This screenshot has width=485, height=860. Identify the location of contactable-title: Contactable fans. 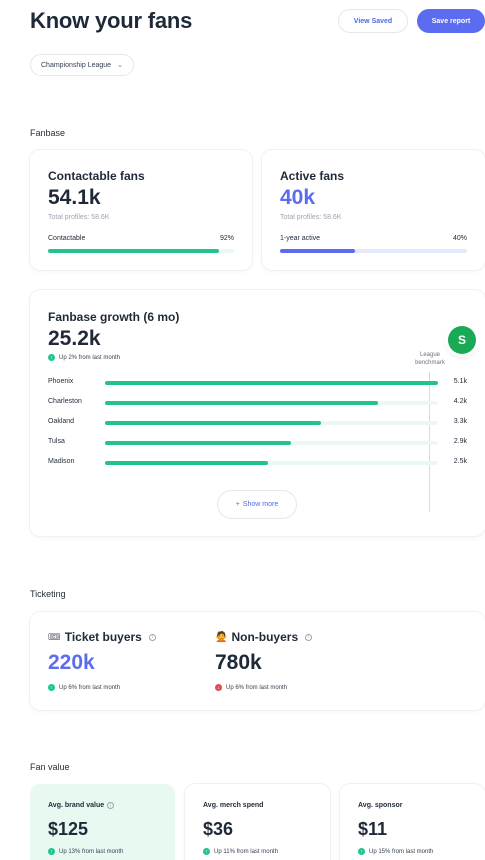
(96, 176).